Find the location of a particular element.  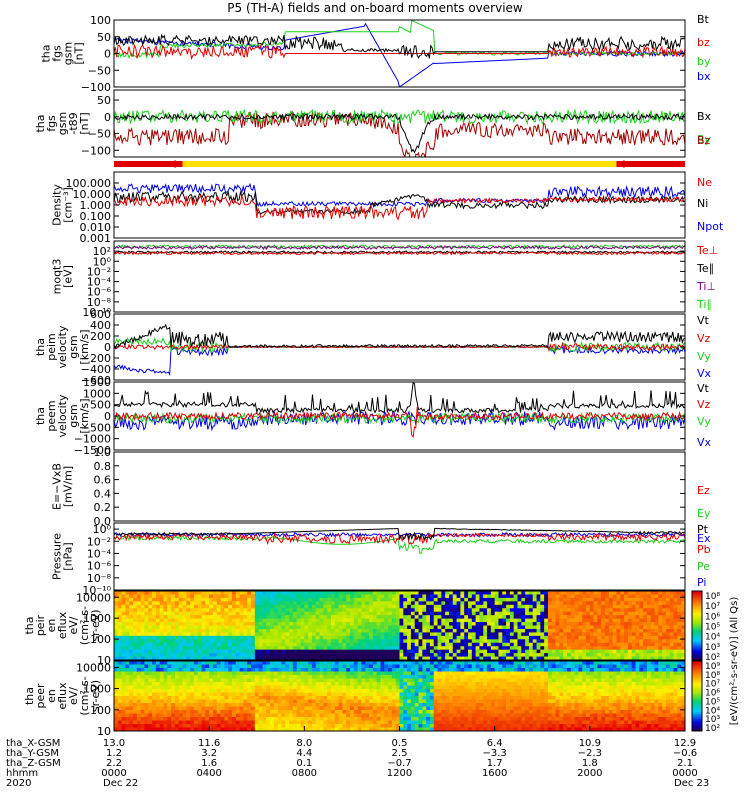

ytick-label-efield: 0.8 is located at coordinates (103, 466).